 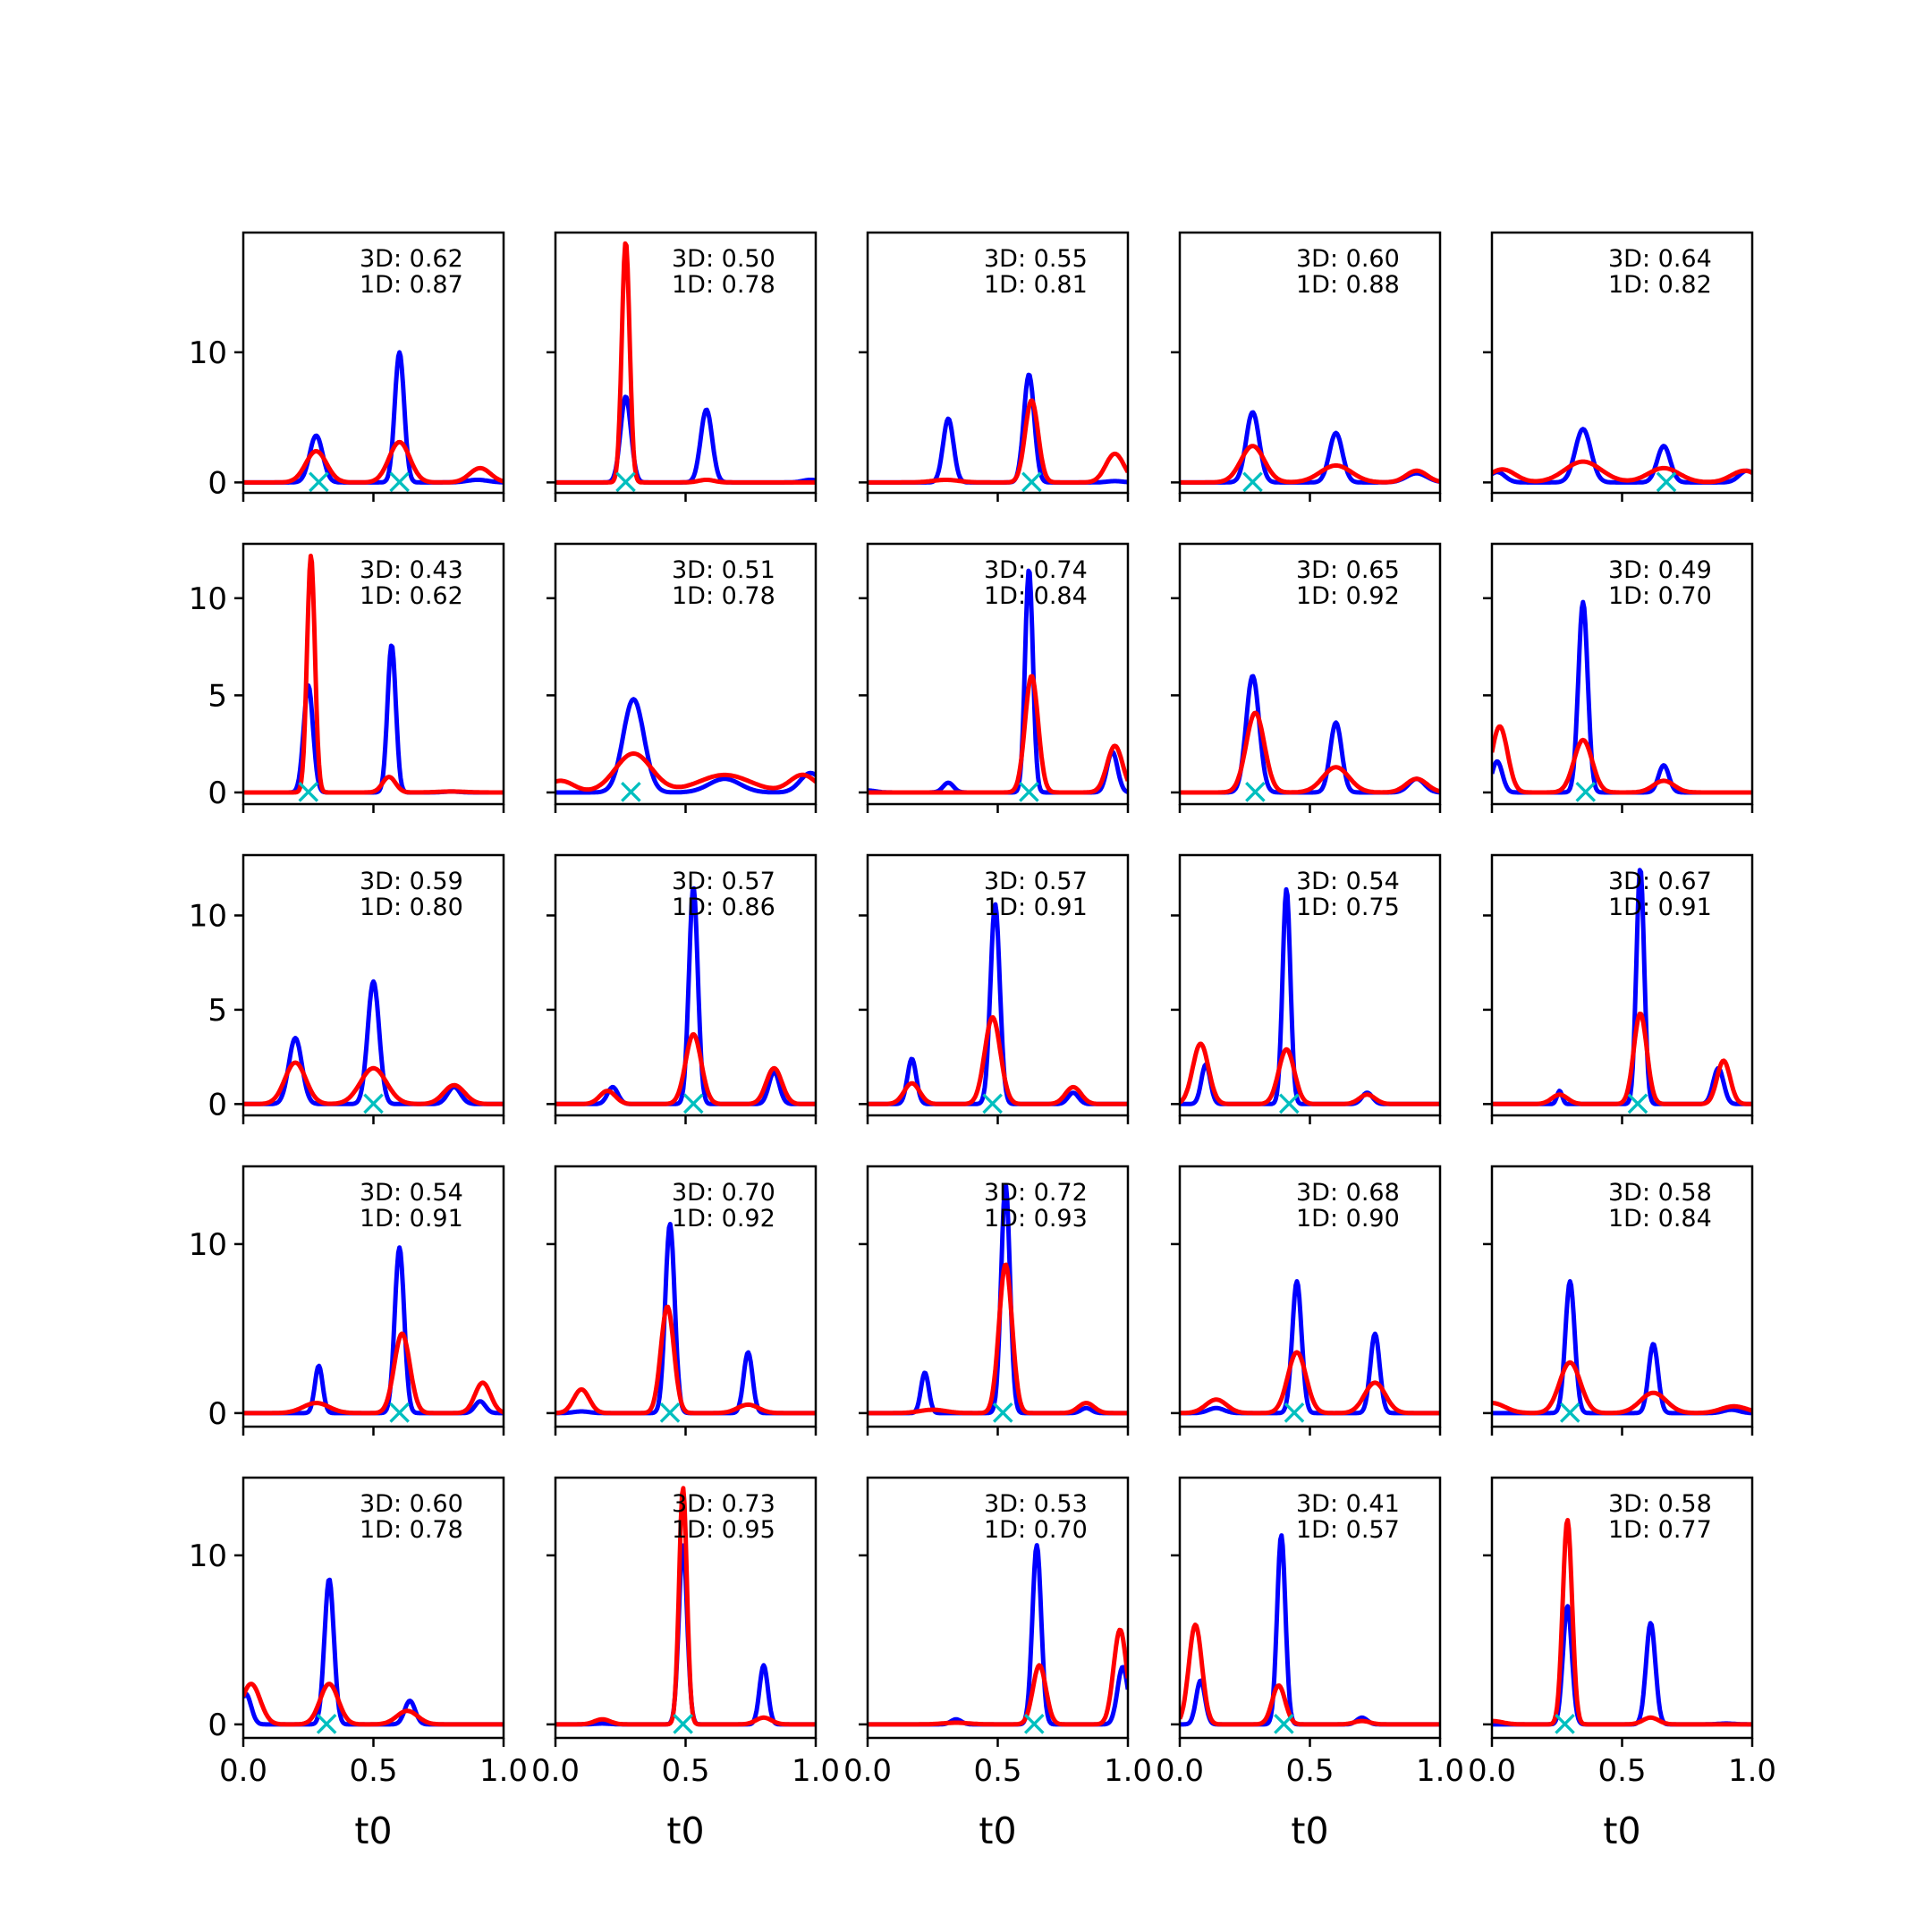 What do you see at coordinates (723, 1530) in the screenshot?
I see `score-1d-label: 1D: 0.95` at bounding box center [723, 1530].